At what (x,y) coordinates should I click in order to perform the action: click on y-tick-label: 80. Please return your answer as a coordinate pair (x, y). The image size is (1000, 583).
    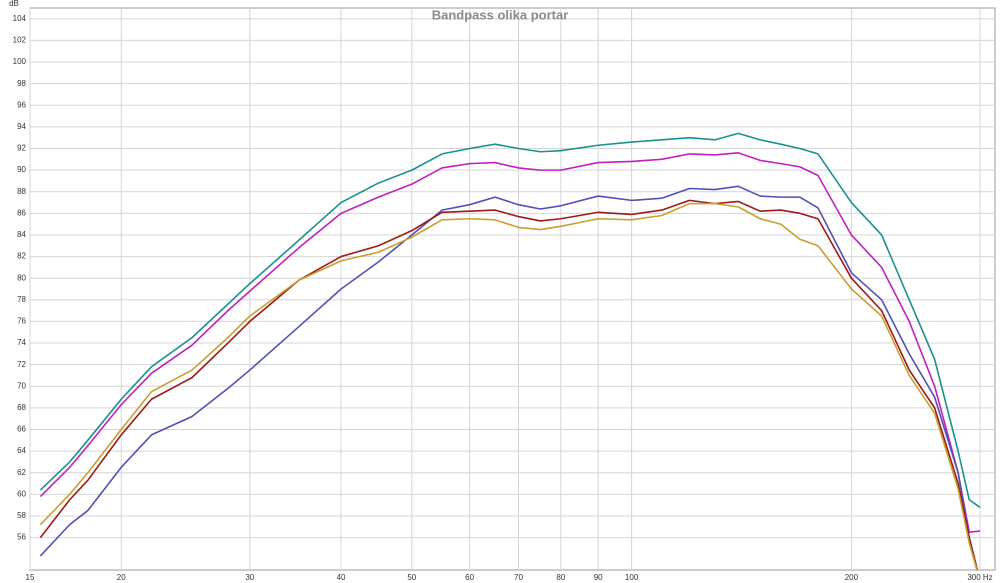
    Looking at the image, I should click on (21, 277).